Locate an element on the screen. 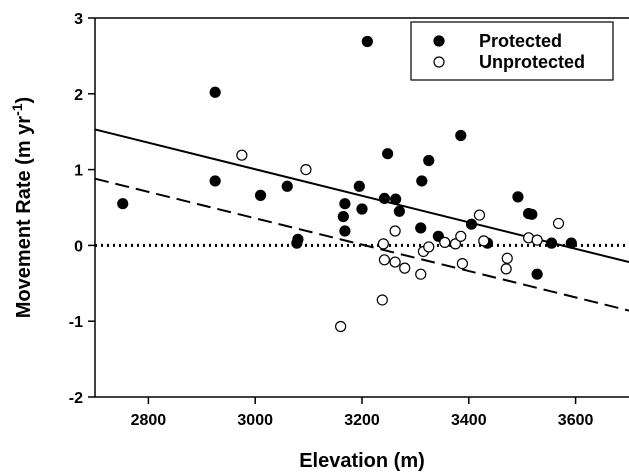  y-tick-label: 0 is located at coordinates (78, 246).